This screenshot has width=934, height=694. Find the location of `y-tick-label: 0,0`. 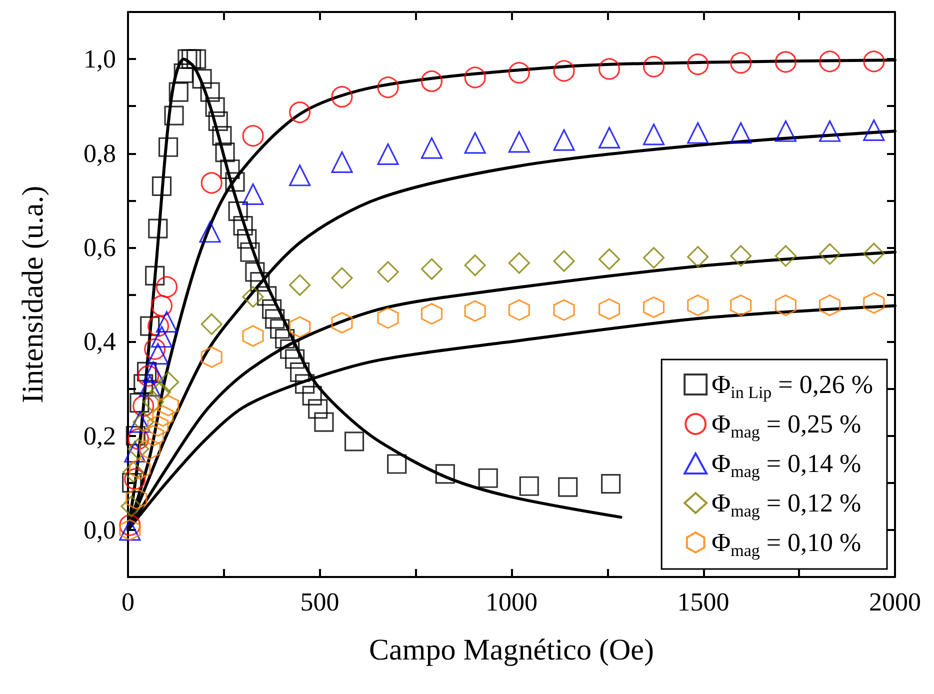

y-tick-label: 0,0 is located at coordinates (100, 529).